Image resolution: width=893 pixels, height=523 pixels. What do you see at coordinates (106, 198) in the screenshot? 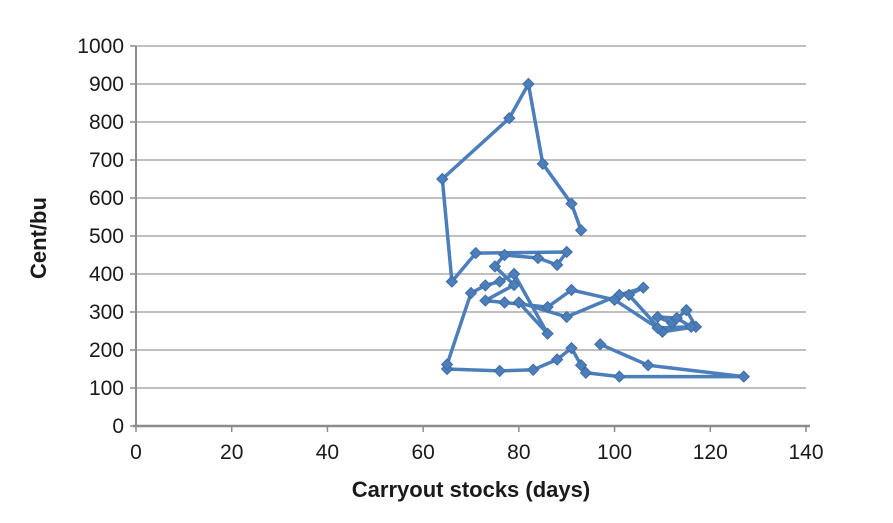
I see `y-tick-label-600: 600` at bounding box center [106, 198].